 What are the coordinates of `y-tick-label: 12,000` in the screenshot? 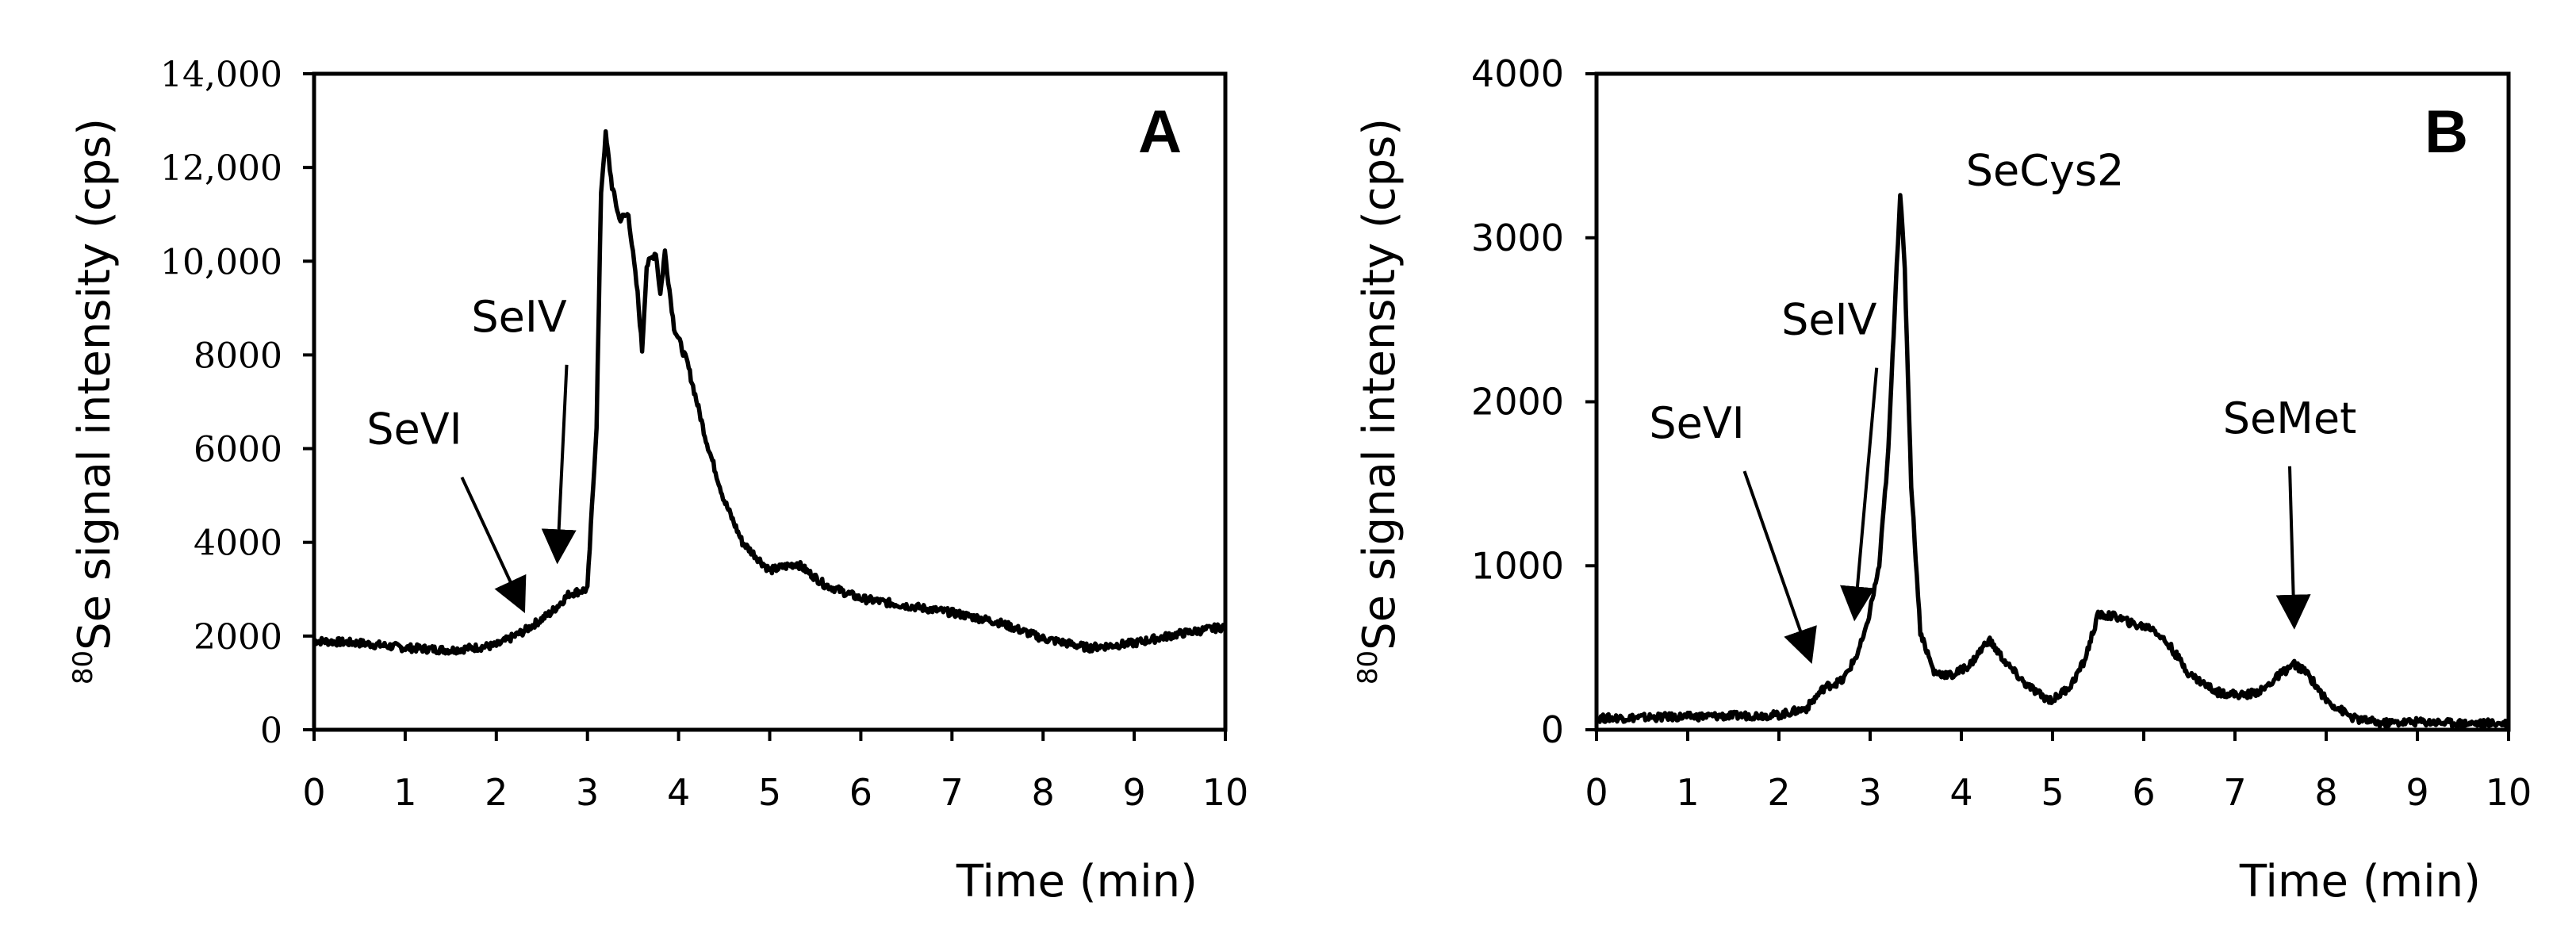 It's located at (221, 168).